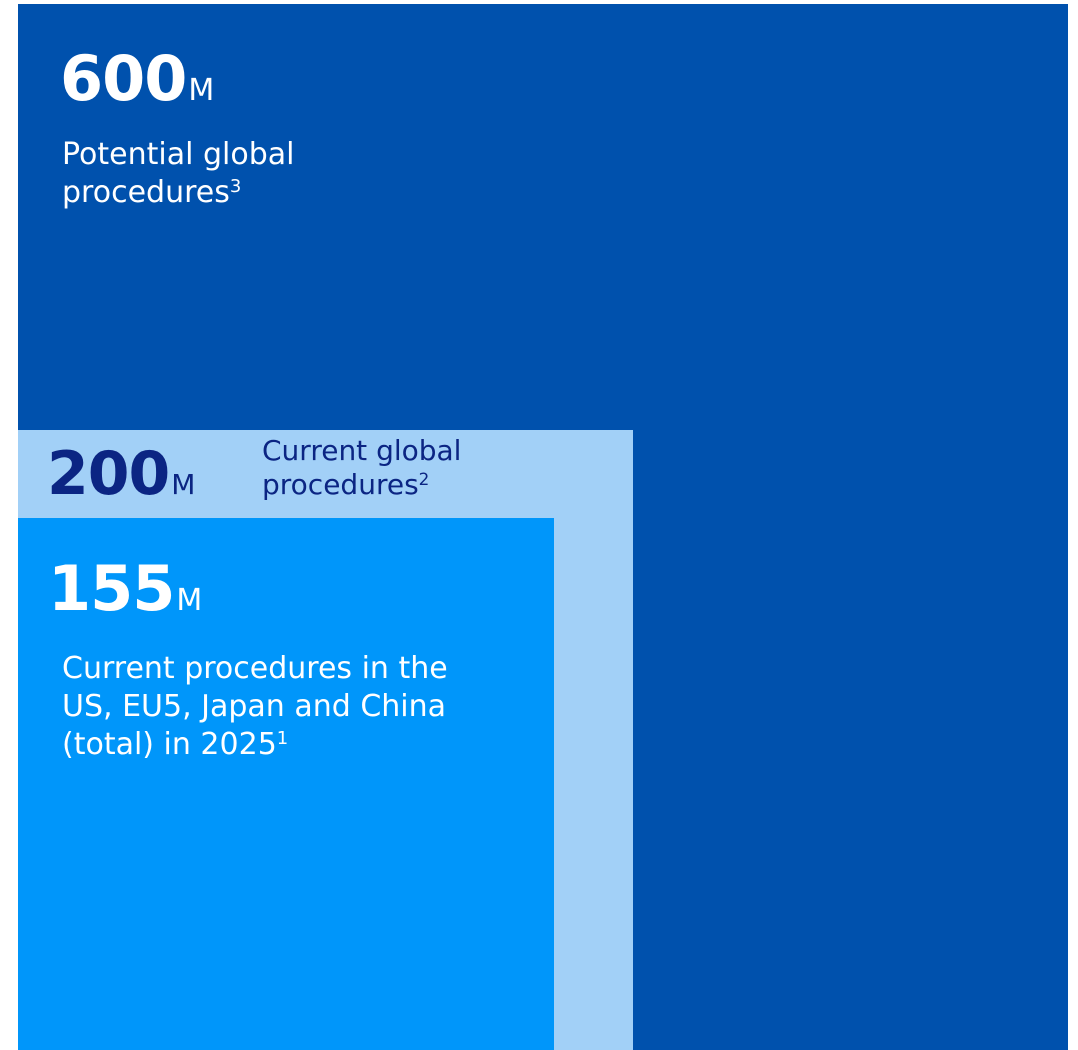 The image size is (1078, 1050). Describe the element at coordinates (272, 174) in the screenshot. I see `potential-global-procedures-label: Potential global procedures3` at that location.